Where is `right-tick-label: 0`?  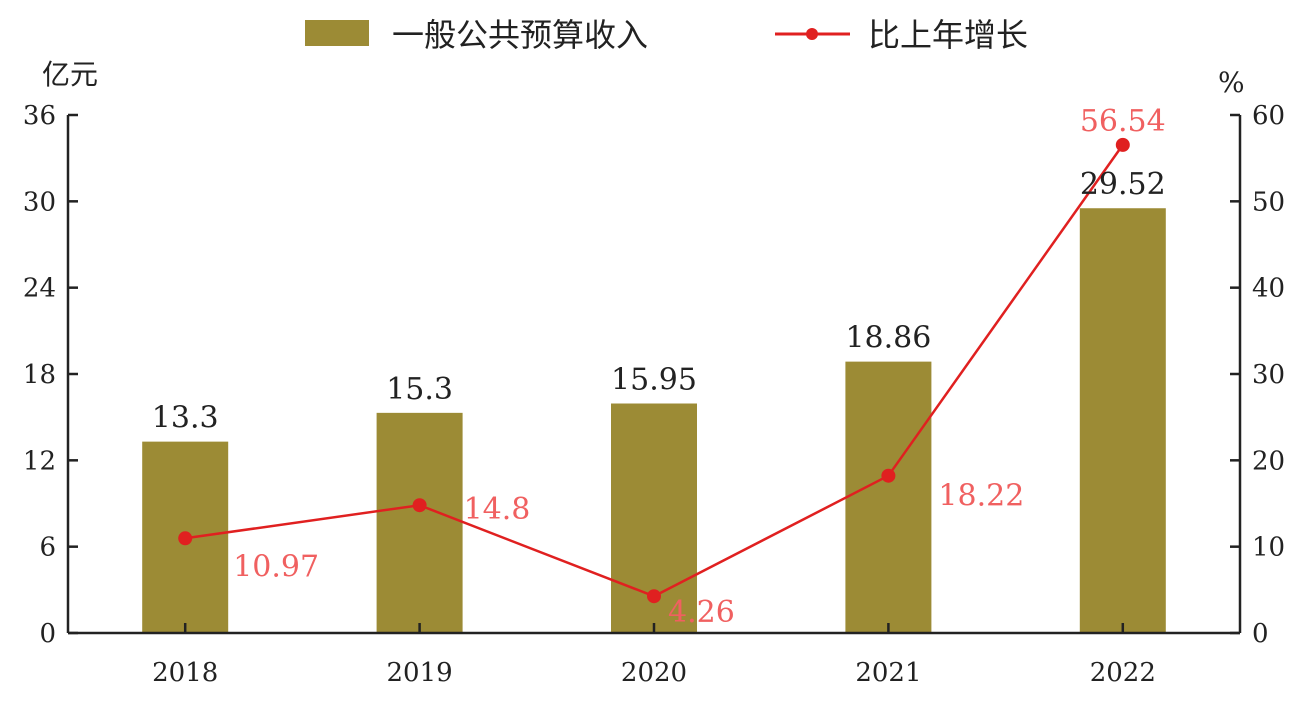
right-tick-label: 0 is located at coordinates (1260, 634).